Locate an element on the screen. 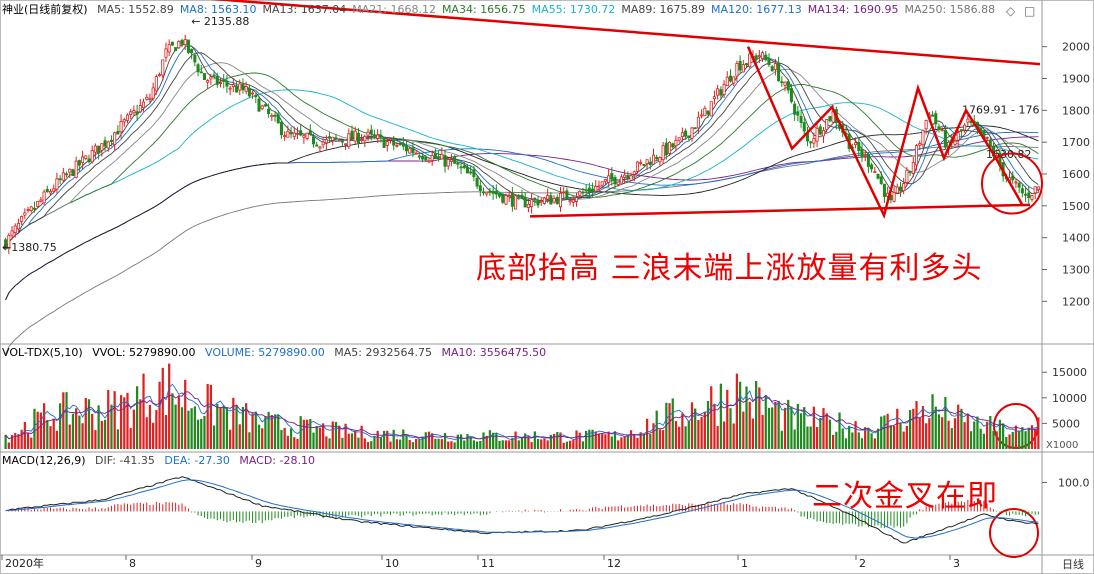 The width and height of the screenshot is (1094, 574). ma-legend-item: MA89: 1675.89 is located at coordinates (663, 9).